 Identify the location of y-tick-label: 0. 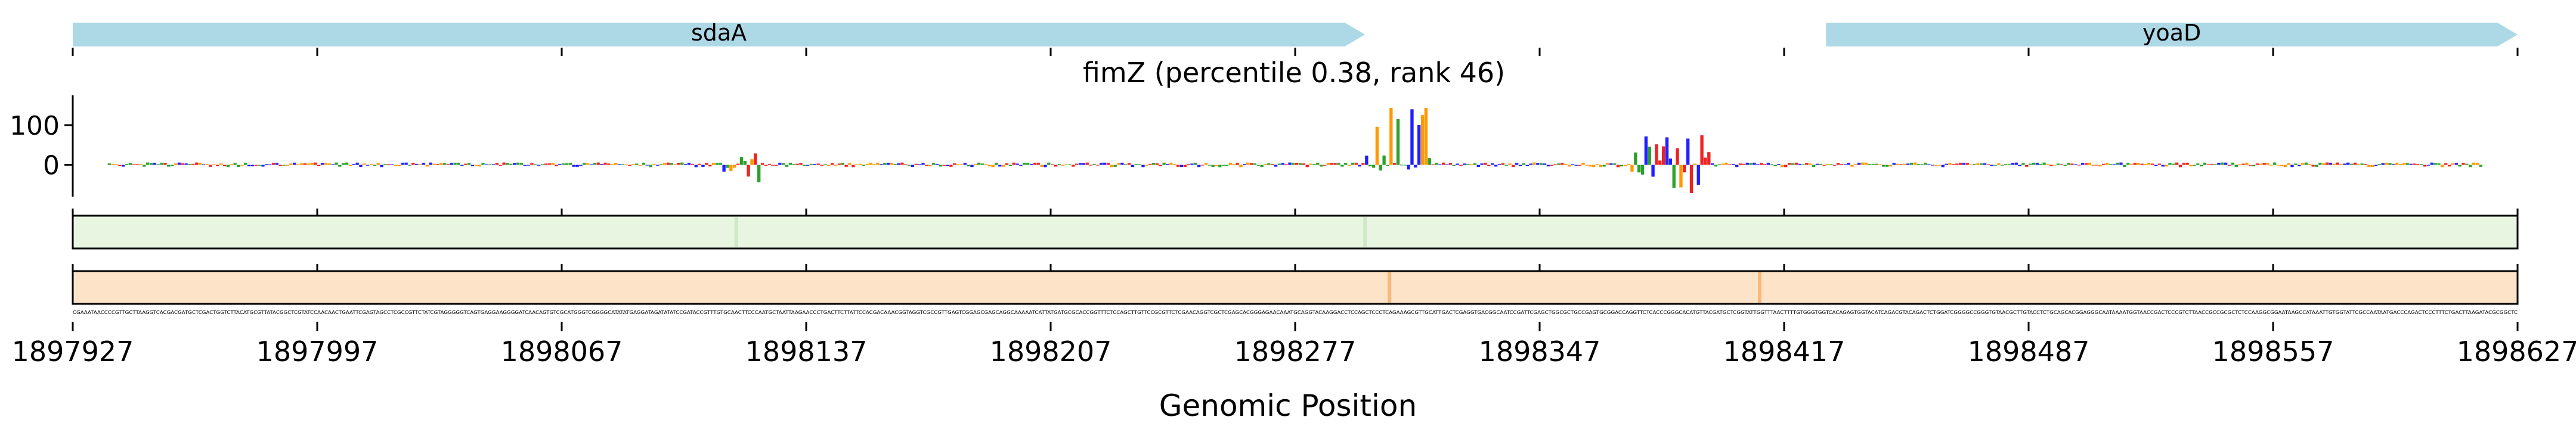
(51, 166).